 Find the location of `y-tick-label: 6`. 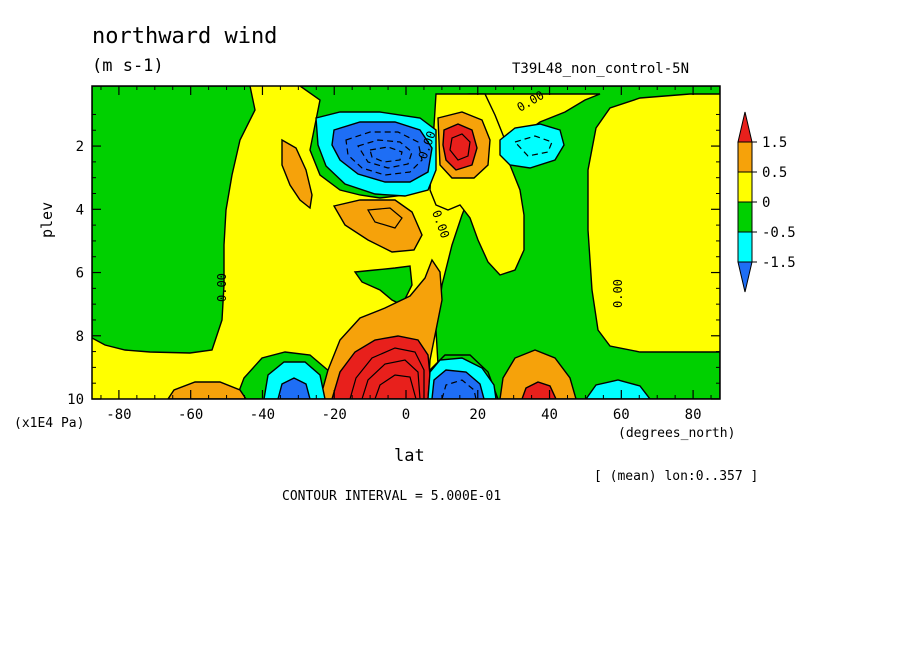

y-tick-label: 6 is located at coordinates (80, 274).